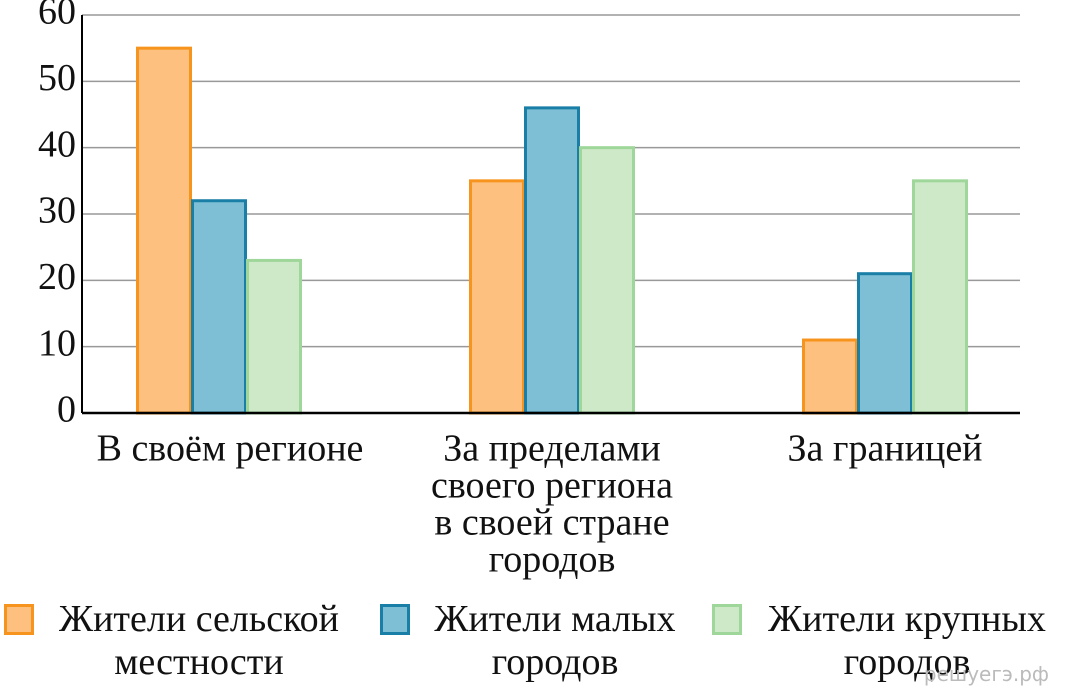 This screenshot has width=1069, height=694. I want to click on watermark: решуегэ.рф, so click(986, 674).